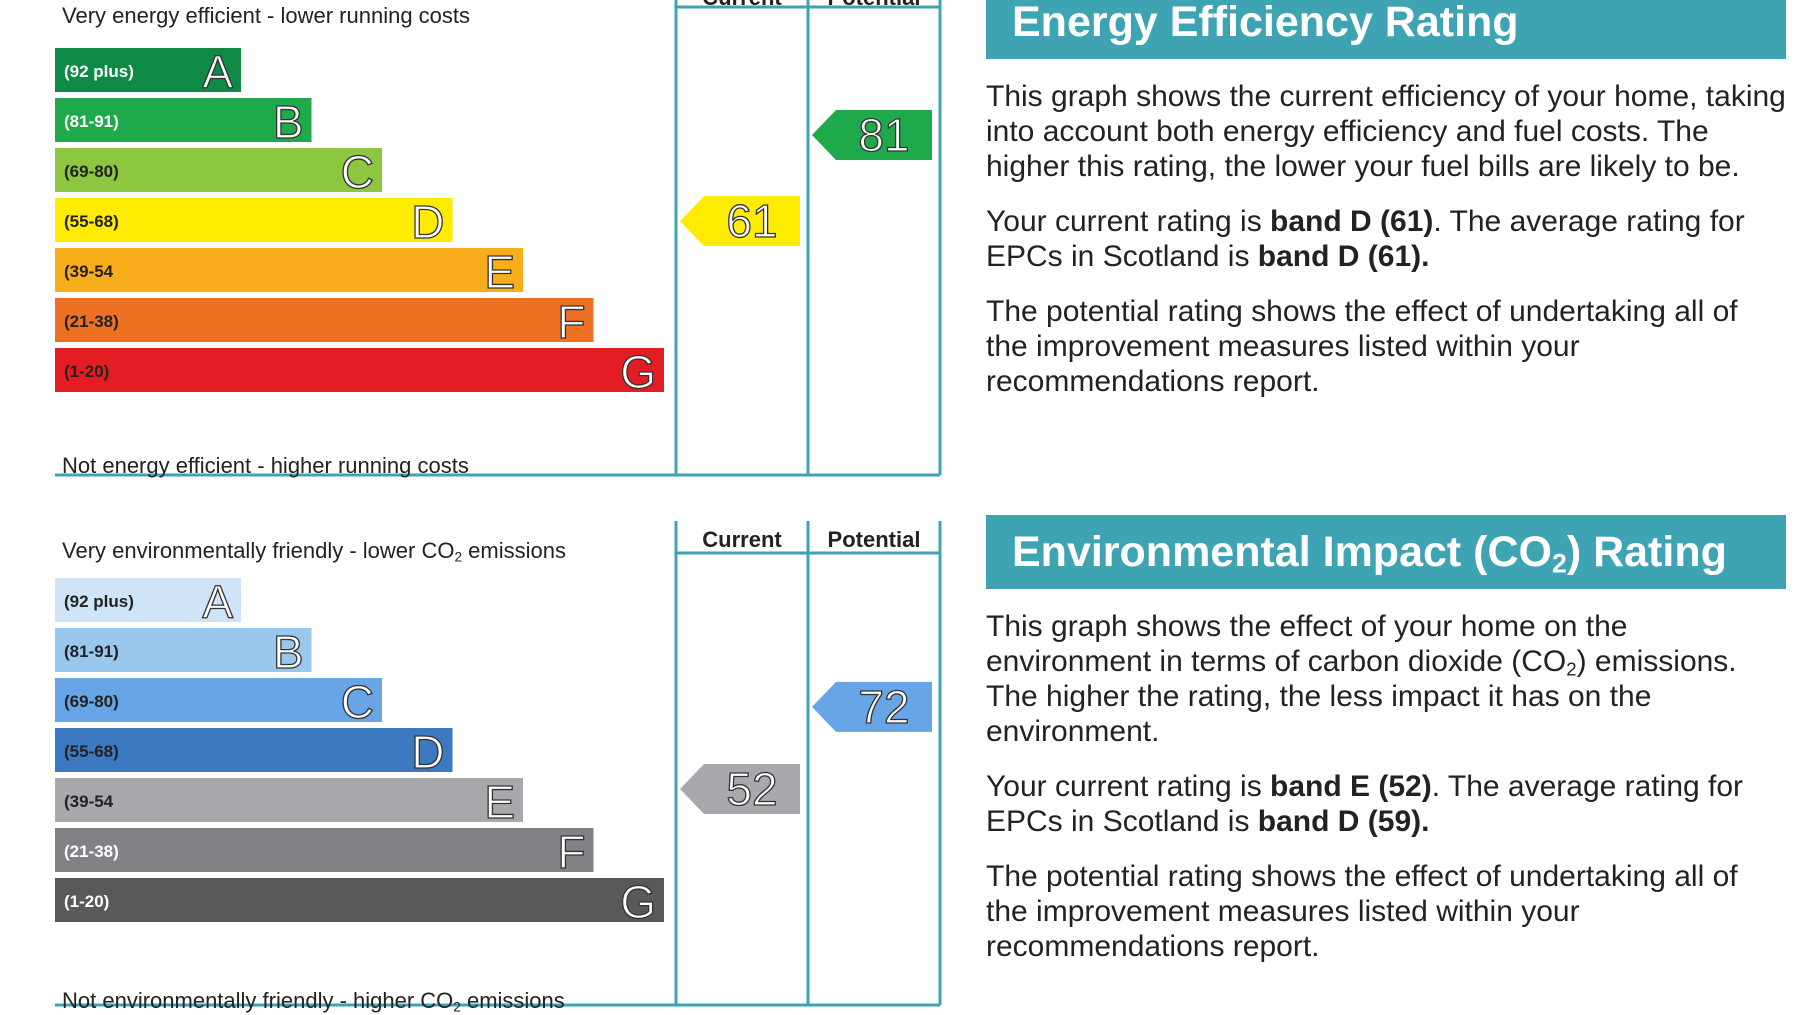 This screenshot has height=1015, width=1800. Describe the element at coordinates (254, 750) in the screenshot. I see `impact-band-d` at that location.